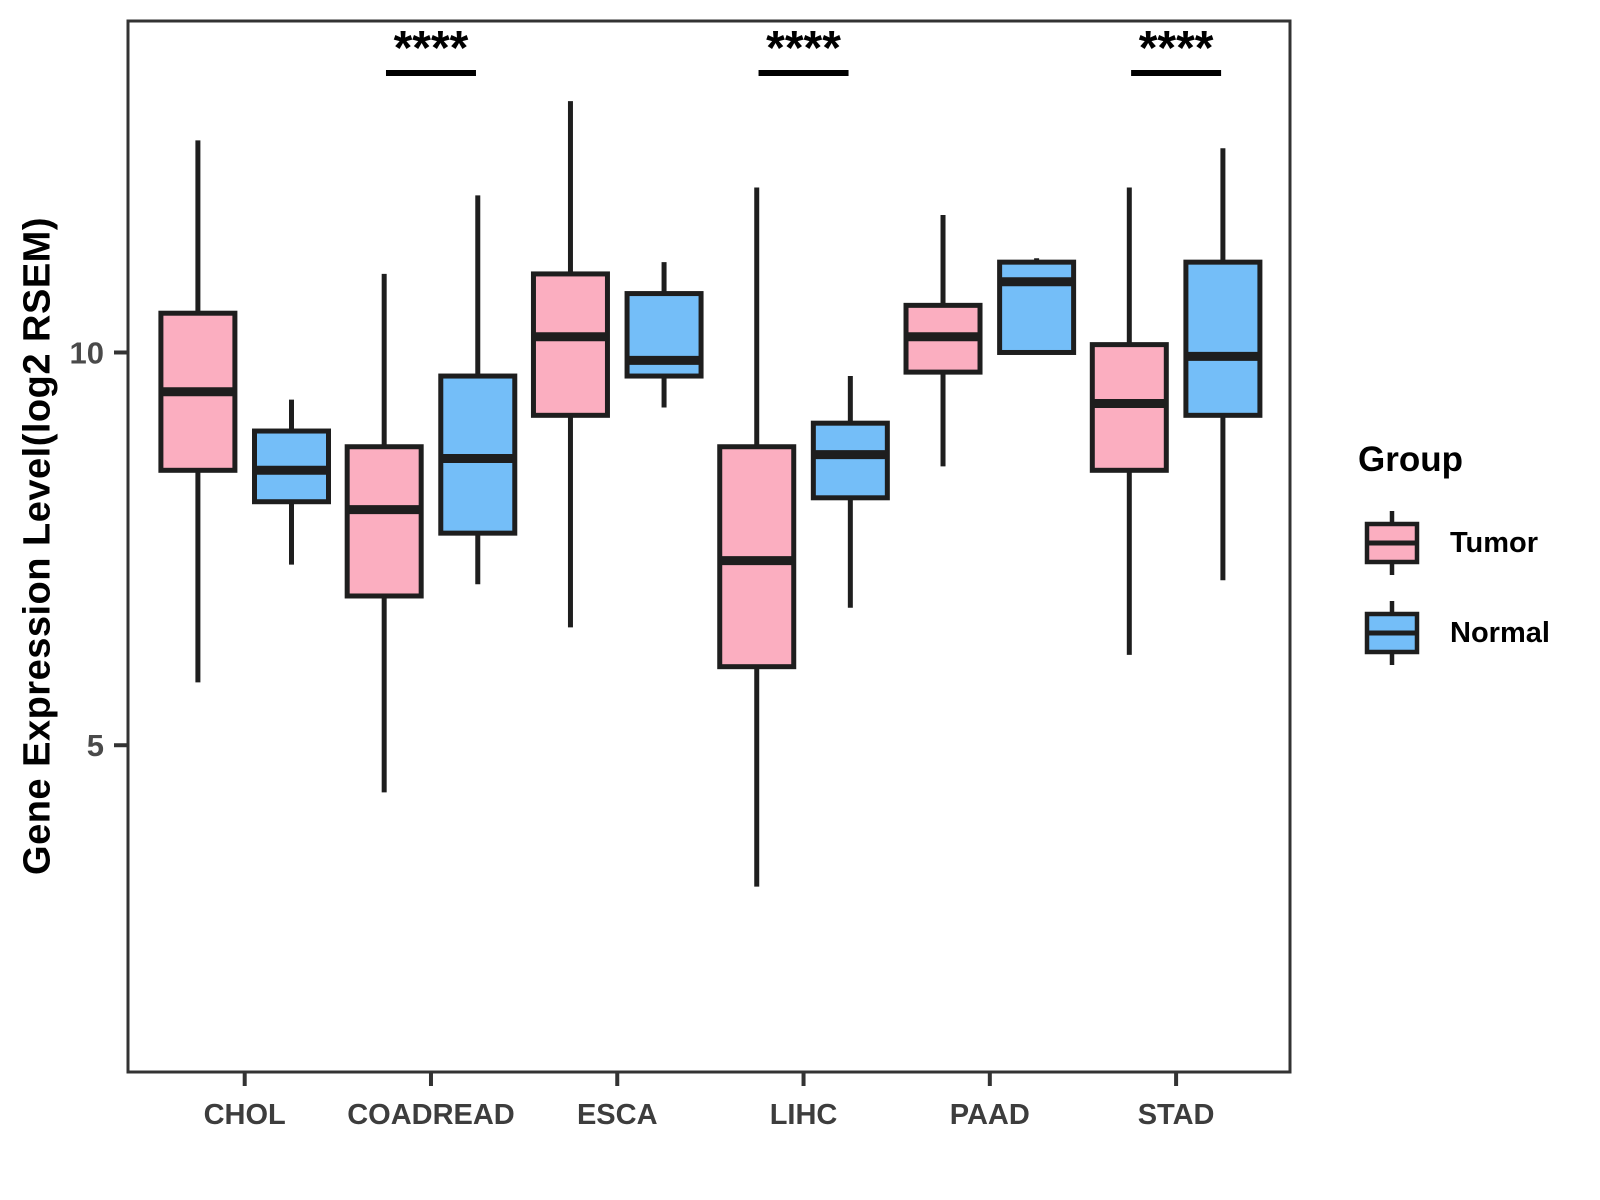 This screenshot has height=1200, width=1600. What do you see at coordinates (291, 482) in the screenshot?
I see `boxplot-normal-chol` at bounding box center [291, 482].